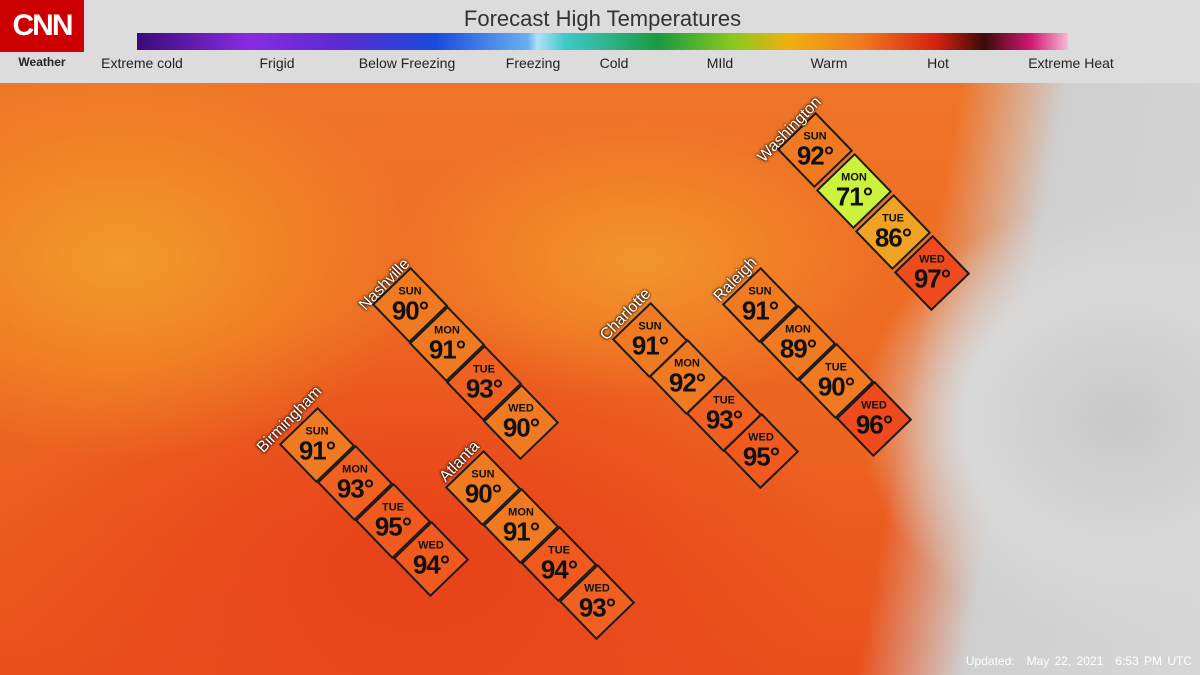 The width and height of the screenshot is (1200, 675). I want to click on forecast-label: MON 93°, so click(355, 483).